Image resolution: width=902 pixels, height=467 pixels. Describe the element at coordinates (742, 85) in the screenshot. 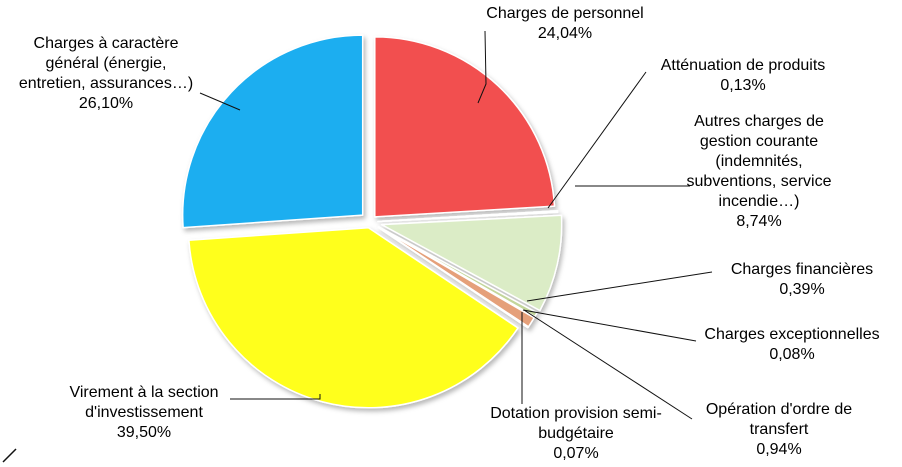

I see `slice-value-label: 0,13%` at that location.